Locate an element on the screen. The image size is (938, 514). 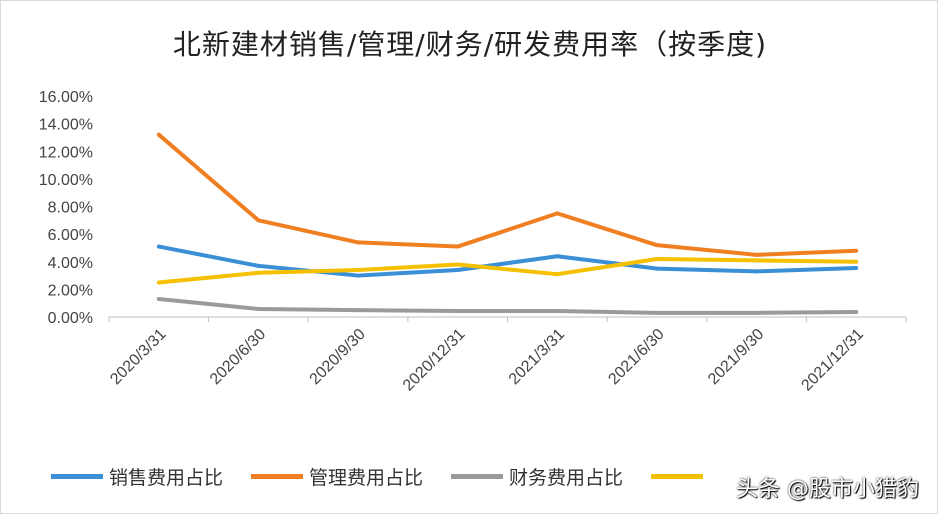
legend-item-admin: 管理费用占比 is located at coordinates (337, 476).